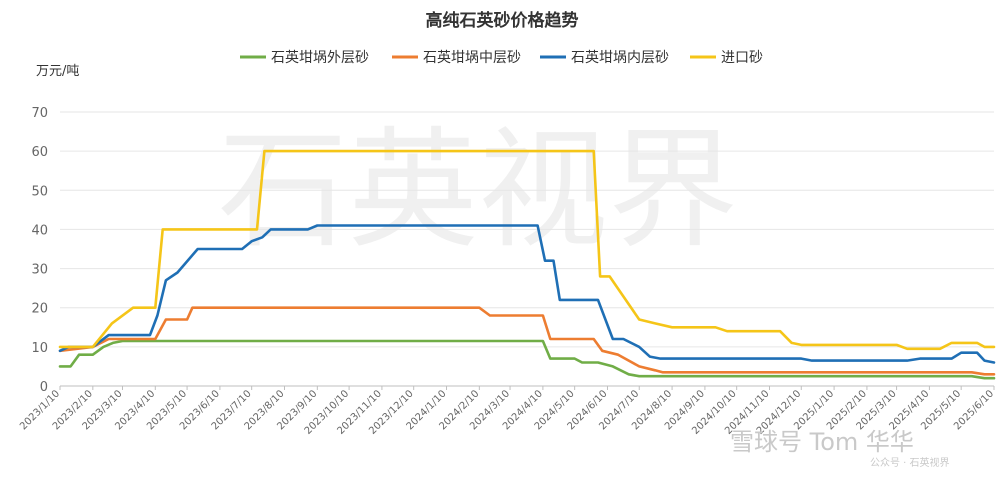 Image resolution: width=1004 pixels, height=477 pixels. Describe the element at coordinates (822, 442) in the screenshot. I see `watermark-corner-text: 雪球号 Tom 华华` at that location.